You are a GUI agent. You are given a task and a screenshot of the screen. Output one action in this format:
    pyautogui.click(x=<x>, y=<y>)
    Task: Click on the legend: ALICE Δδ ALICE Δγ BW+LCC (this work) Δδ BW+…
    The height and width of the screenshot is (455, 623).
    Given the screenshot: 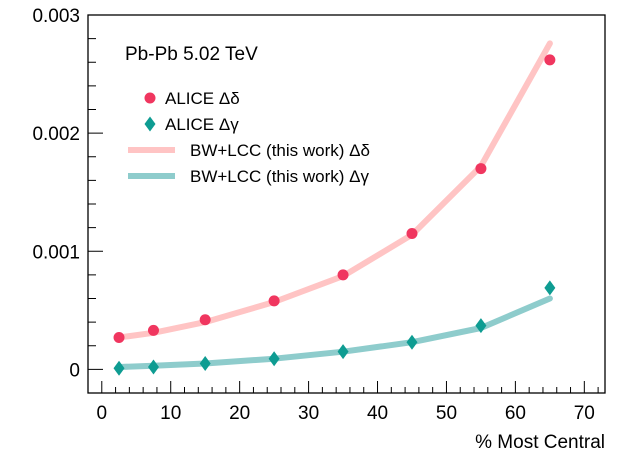 What is the action you would take?
    pyautogui.click(x=249, y=137)
    